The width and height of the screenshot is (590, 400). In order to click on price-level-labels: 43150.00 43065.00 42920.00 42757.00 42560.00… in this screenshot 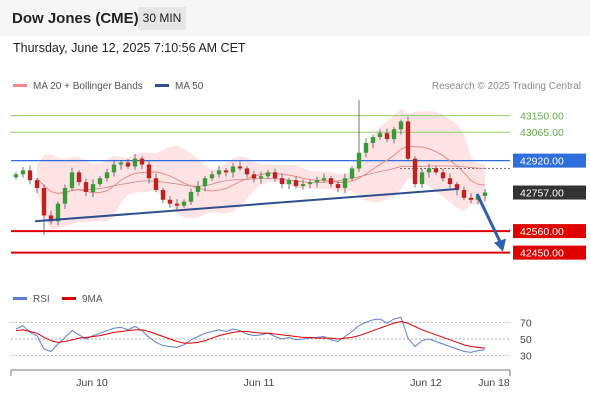, I will do `click(549, 185)`.